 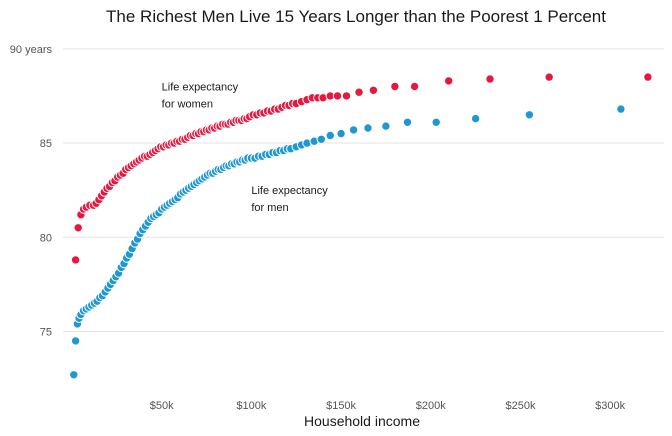 I want to click on x-tick-label: $250k, so click(x=520, y=406).